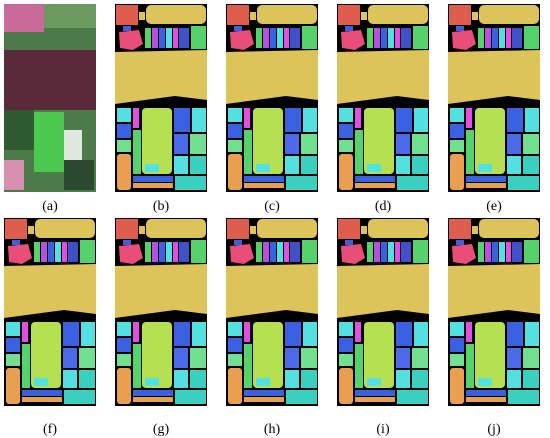  What do you see at coordinates (383, 206) in the screenshot?
I see `panel-label: (d)` at bounding box center [383, 206].